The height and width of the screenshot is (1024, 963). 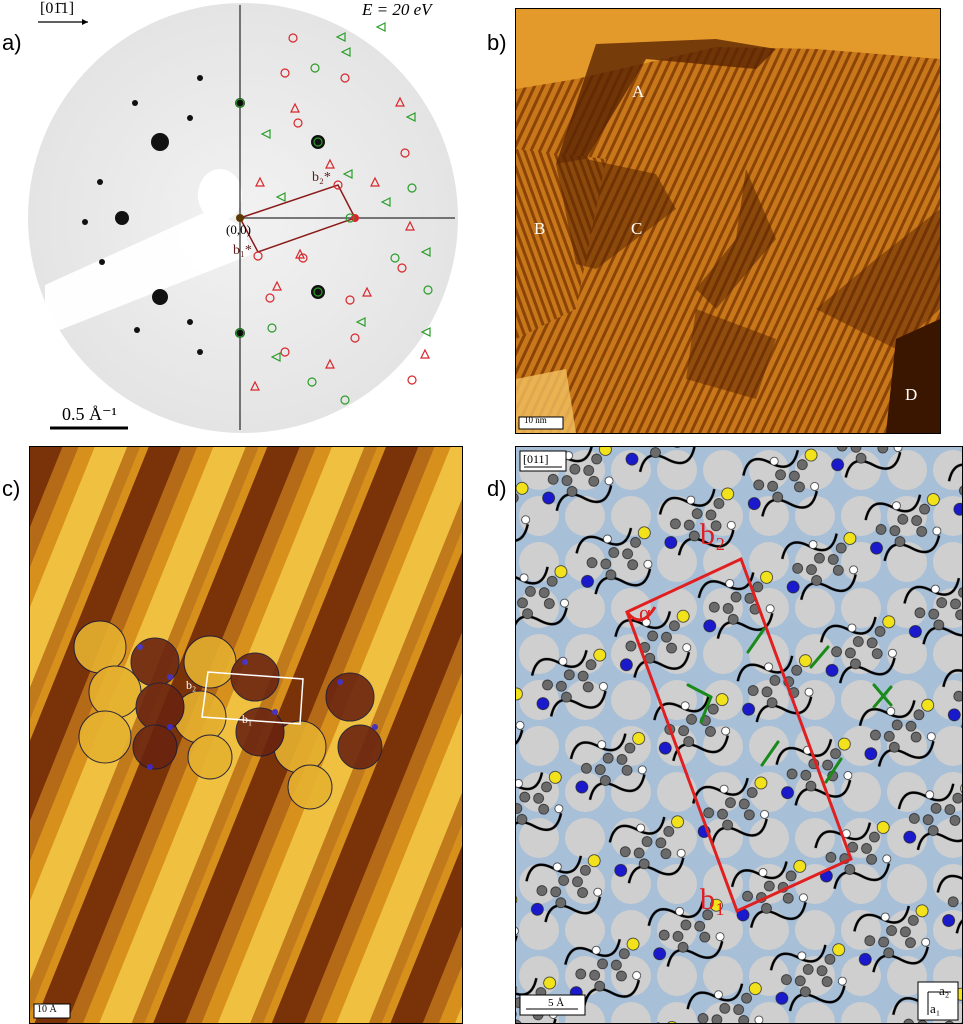 I want to click on stm-b-scale-label: 10 nm, so click(x=535, y=420).